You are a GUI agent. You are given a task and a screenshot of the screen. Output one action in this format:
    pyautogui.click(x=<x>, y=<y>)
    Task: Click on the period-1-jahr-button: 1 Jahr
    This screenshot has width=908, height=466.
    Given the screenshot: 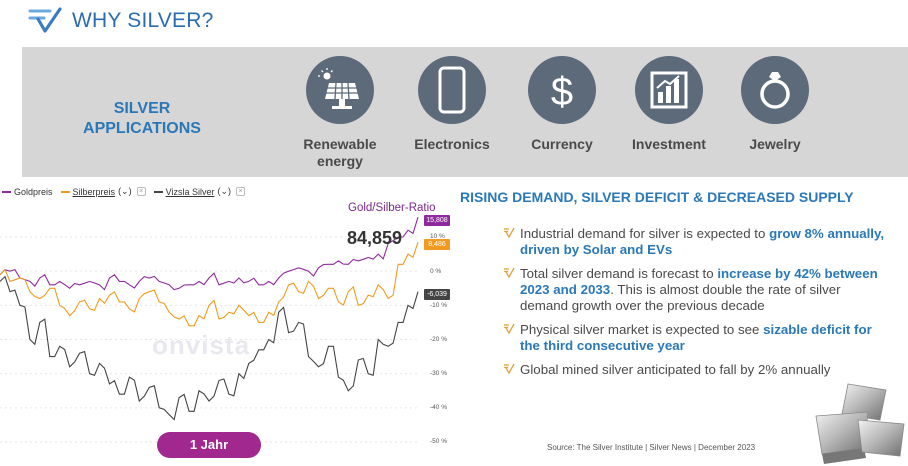 What is the action you would take?
    pyautogui.click(x=209, y=445)
    